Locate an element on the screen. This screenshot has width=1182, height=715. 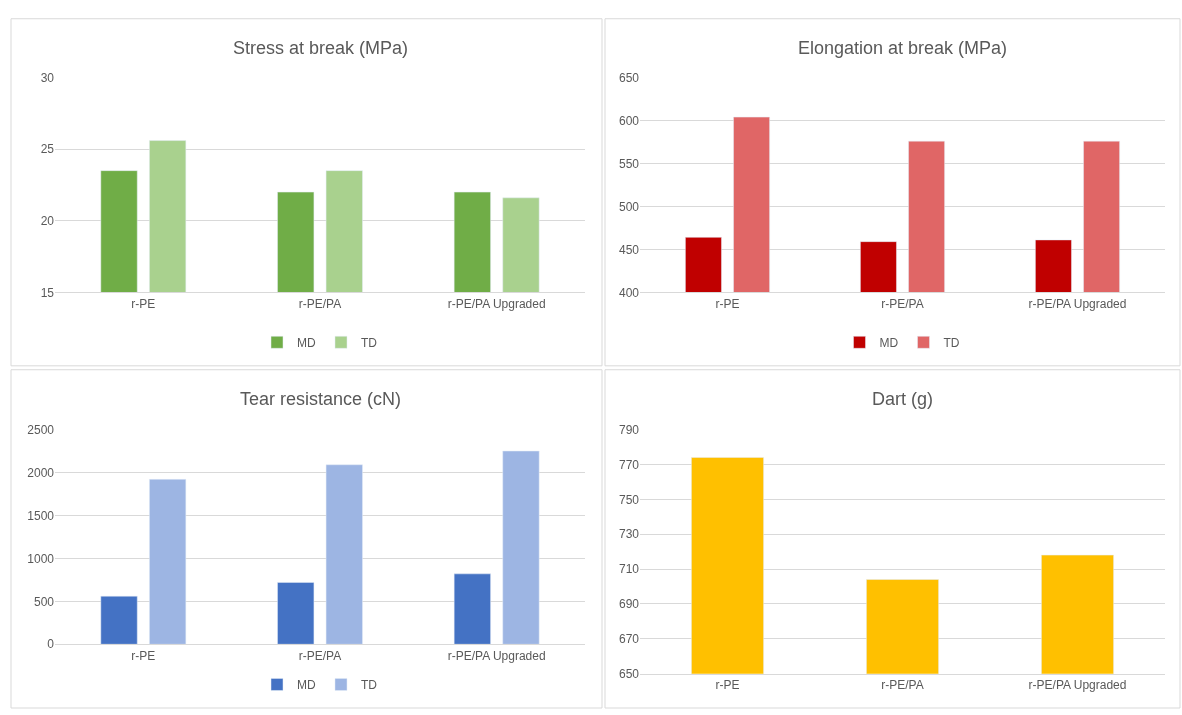
y-tick-label: 1500 is located at coordinates (41, 515).